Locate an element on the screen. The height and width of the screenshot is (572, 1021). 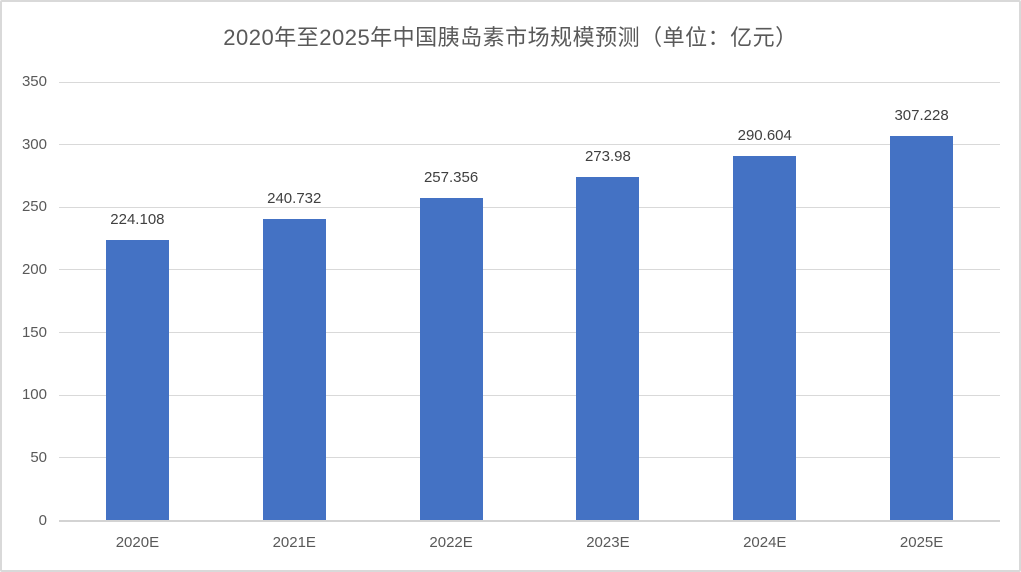
bar-2025E is located at coordinates (922, 328).